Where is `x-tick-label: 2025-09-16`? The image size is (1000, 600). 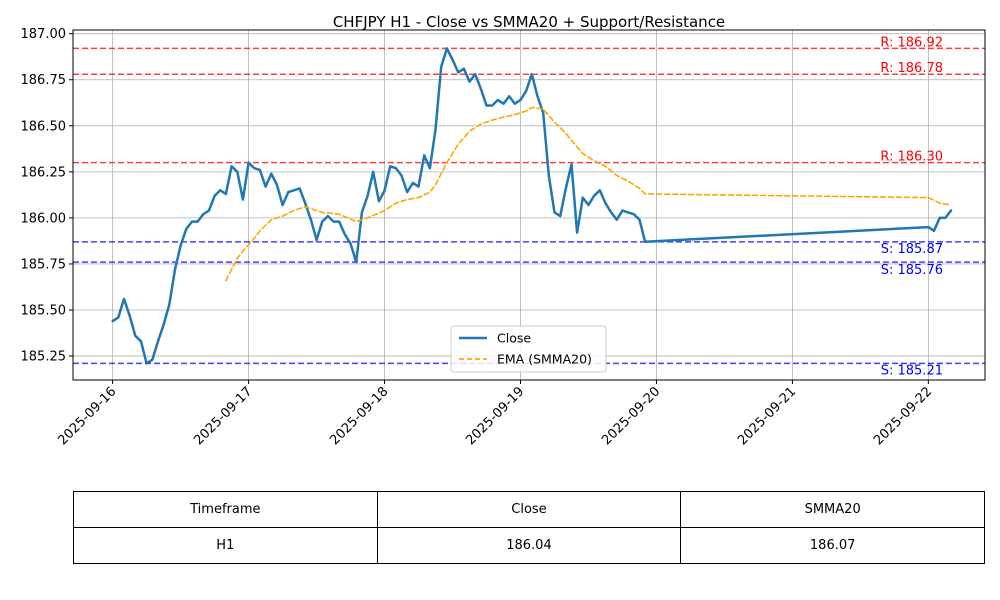
x-tick-label: 2025-09-16 is located at coordinates (87, 416).